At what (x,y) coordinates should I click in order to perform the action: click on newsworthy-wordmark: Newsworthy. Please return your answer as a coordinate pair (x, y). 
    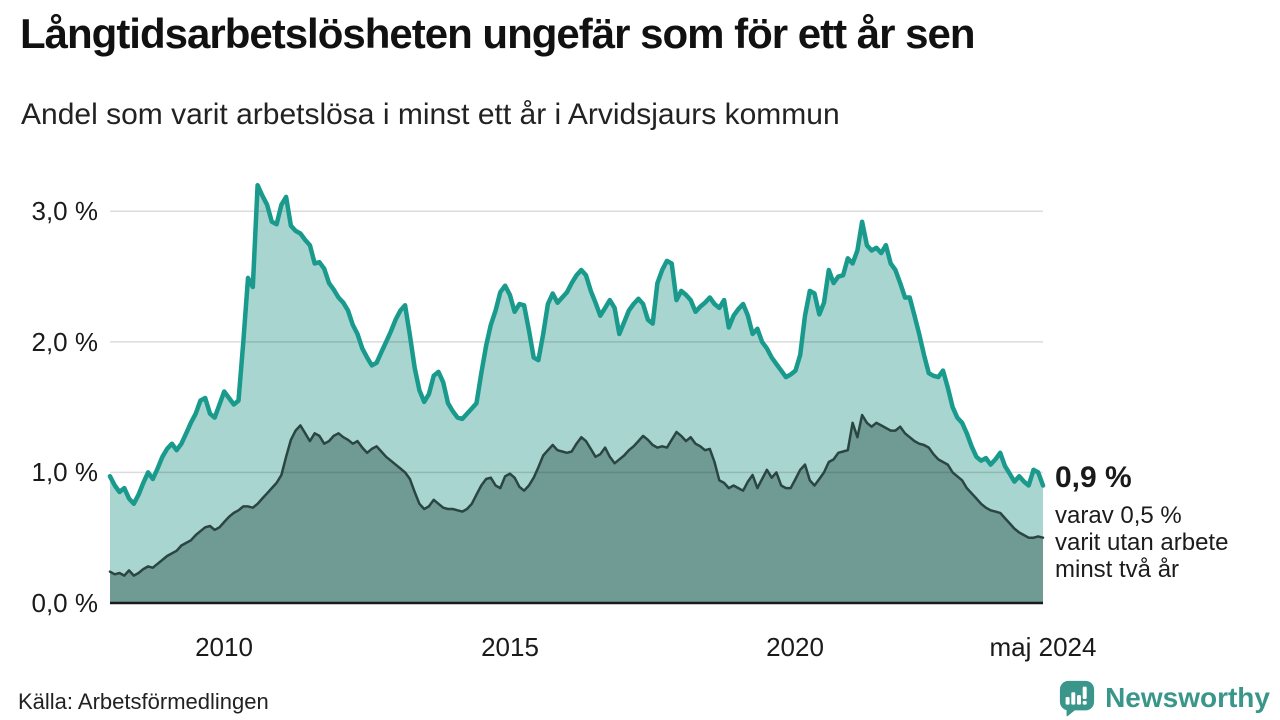
    Looking at the image, I should click on (1187, 697).